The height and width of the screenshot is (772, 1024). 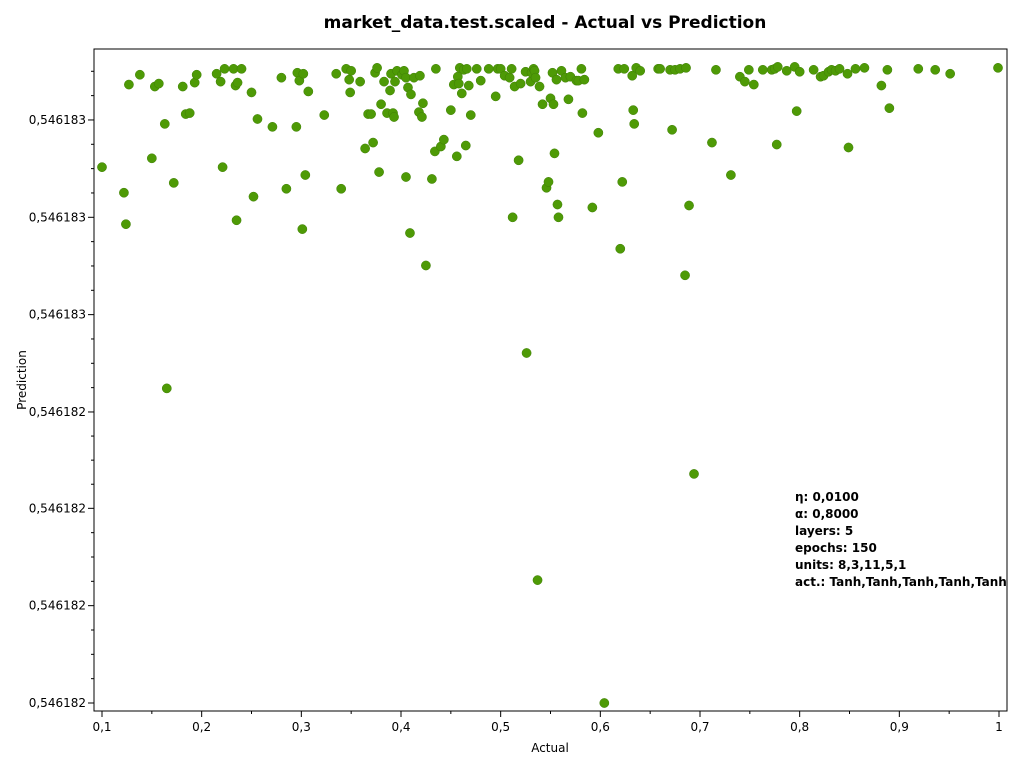 What do you see at coordinates (400, 727) in the screenshot?
I see `x-tick-label: 0,4` at bounding box center [400, 727].